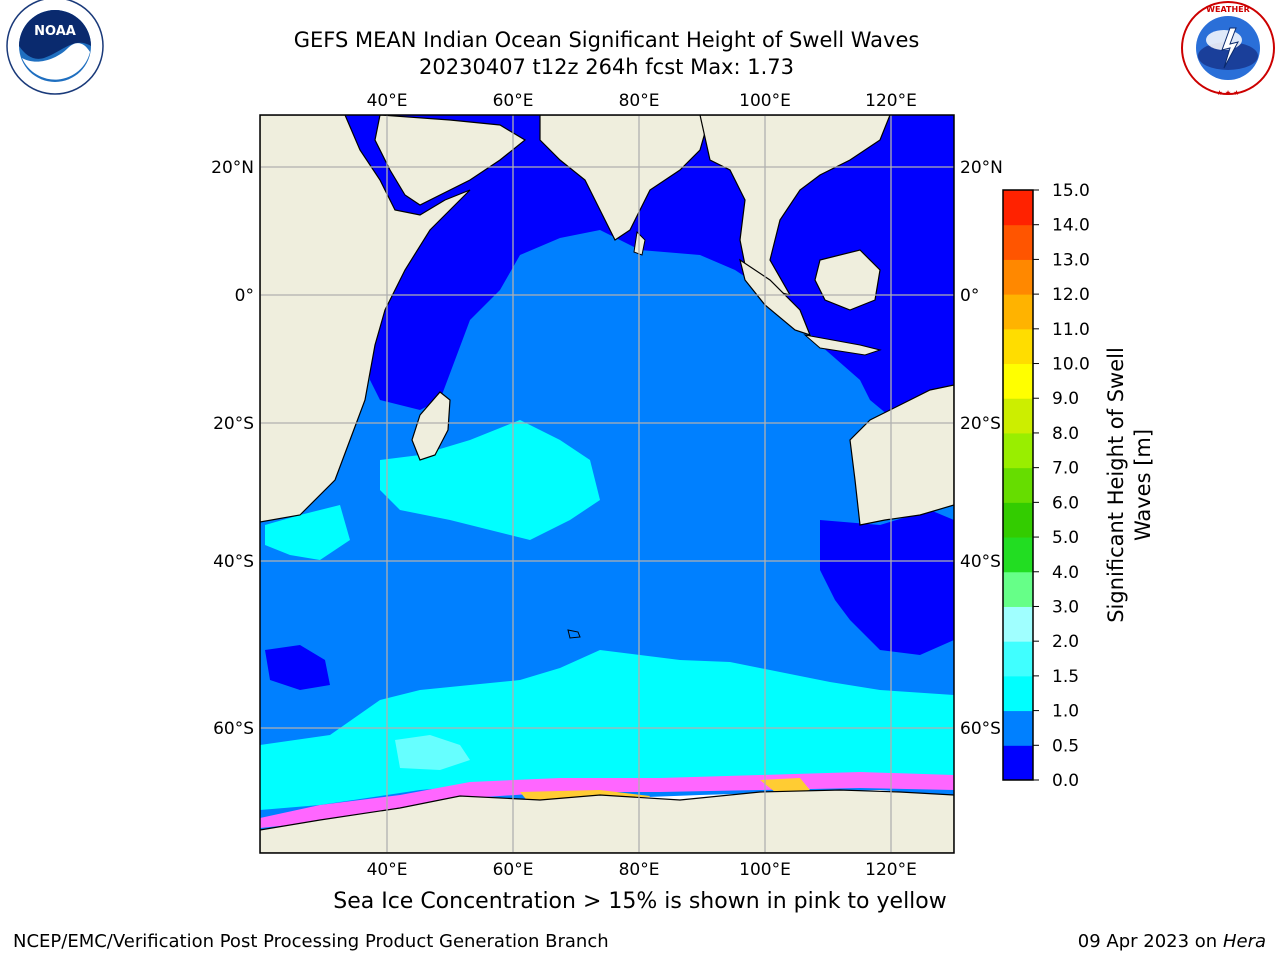 This screenshot has height=960, width=1280. Describe the element at coordinates (1065, 677) in the screenshot. I see `colorbar-tick-label: 1.5` at that location.